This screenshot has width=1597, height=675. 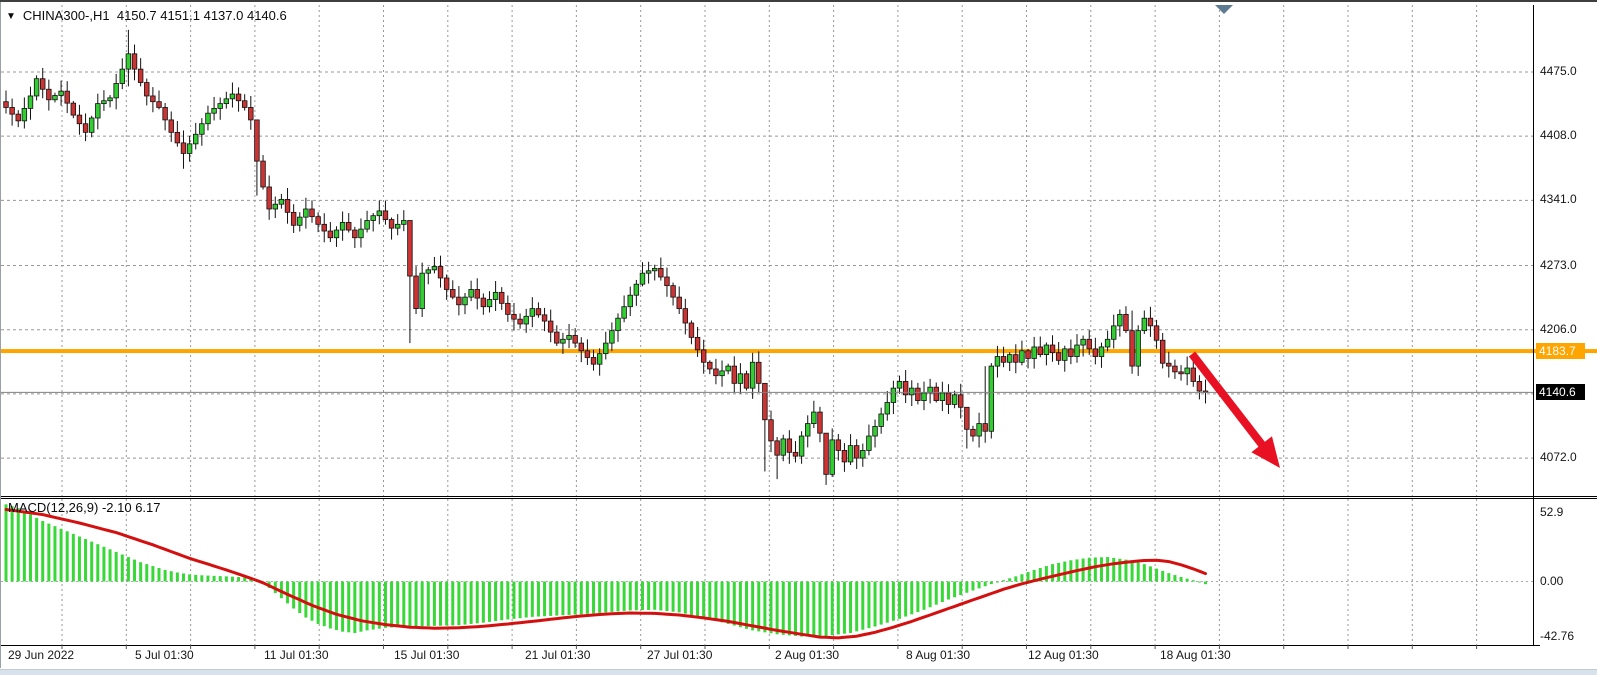 I want to click on chevron-down-icon: ▼, so click(x=11, y=16).